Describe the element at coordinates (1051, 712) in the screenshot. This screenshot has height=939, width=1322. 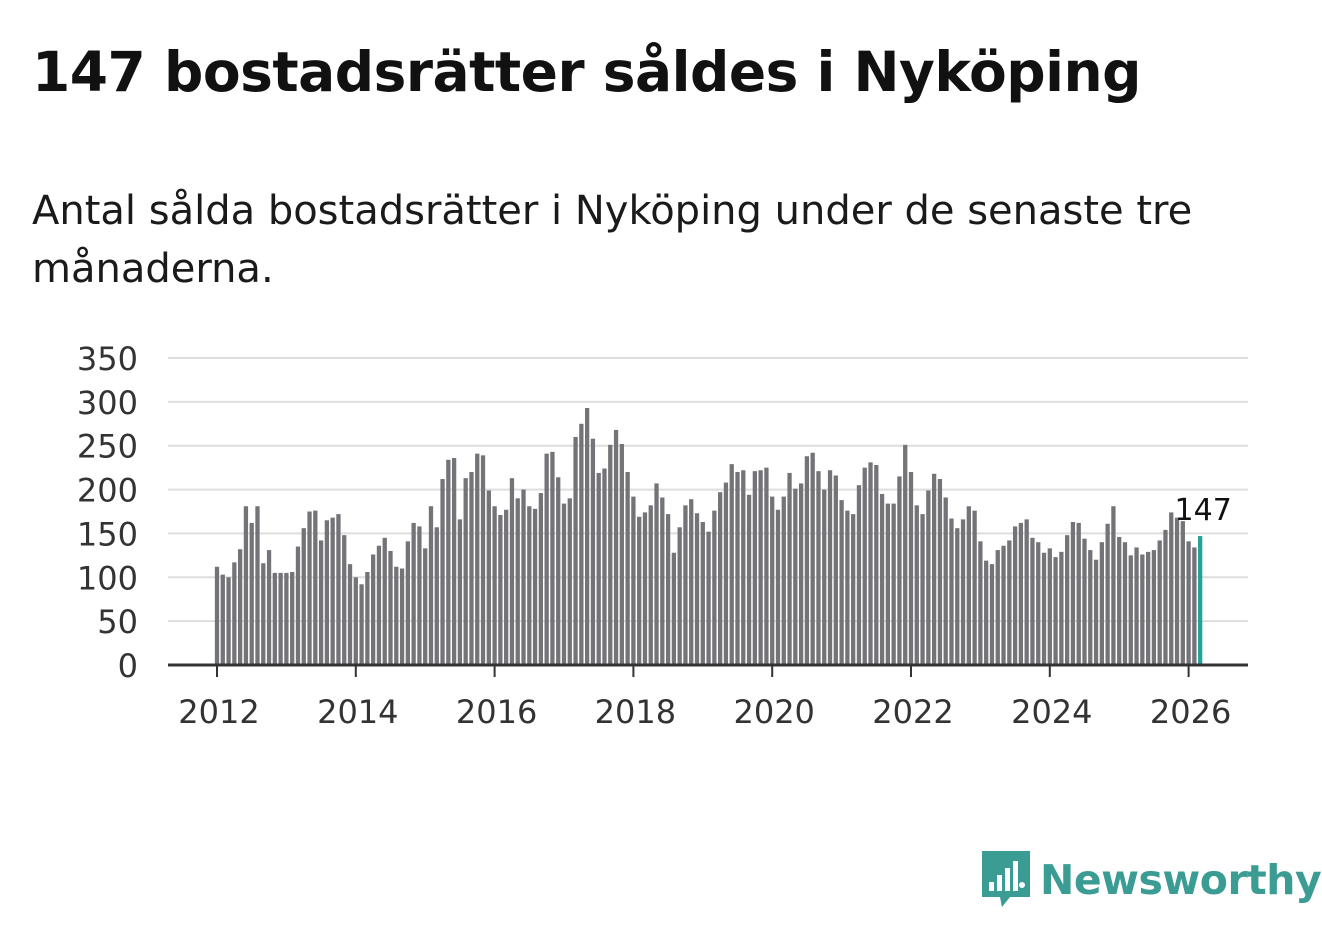
I see `x-tick-label: 2024` at that location.